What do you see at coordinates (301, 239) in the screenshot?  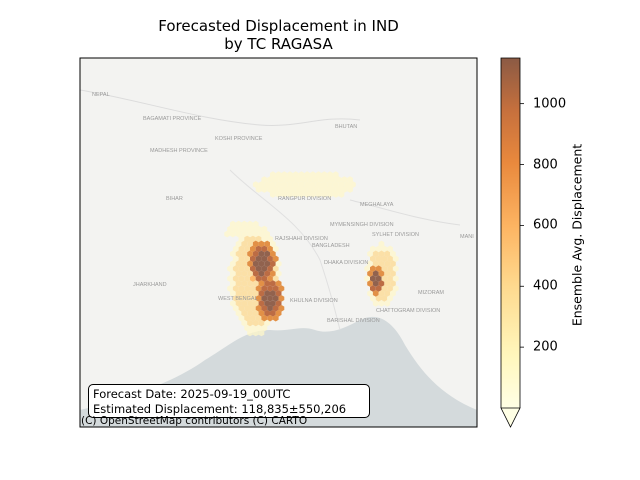 I see `map-label: RAJSHAHI DIVISION` at bounding box center [301, 239].